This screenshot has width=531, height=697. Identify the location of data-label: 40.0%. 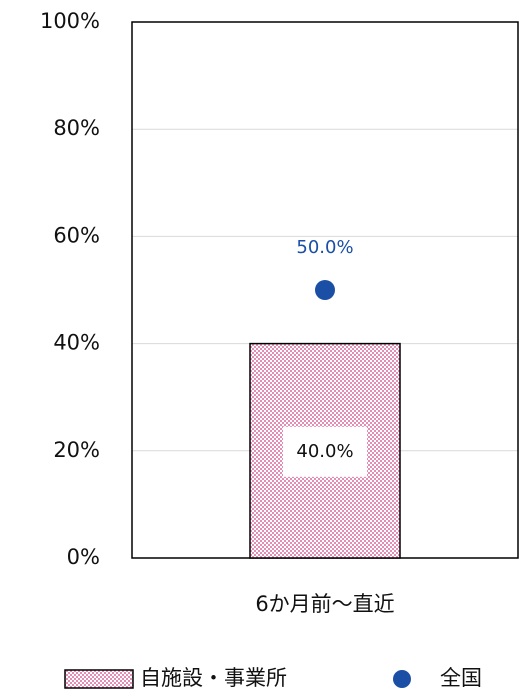
(324, 451).